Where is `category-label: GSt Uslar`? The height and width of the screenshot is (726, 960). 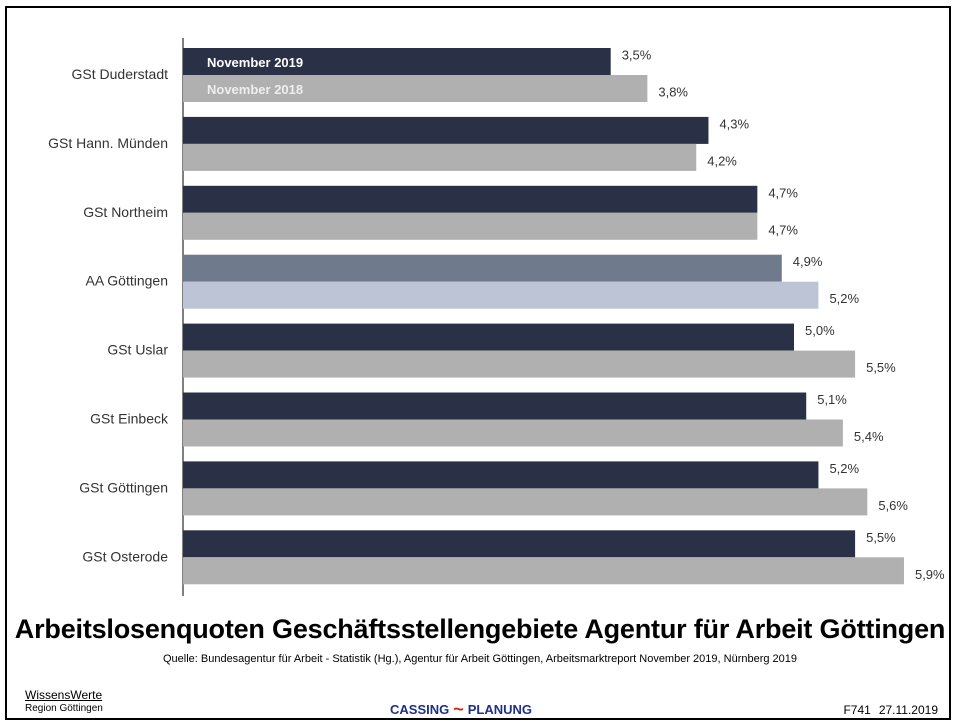 category-label: GSt Uslar is located at coordinates (137, 350).